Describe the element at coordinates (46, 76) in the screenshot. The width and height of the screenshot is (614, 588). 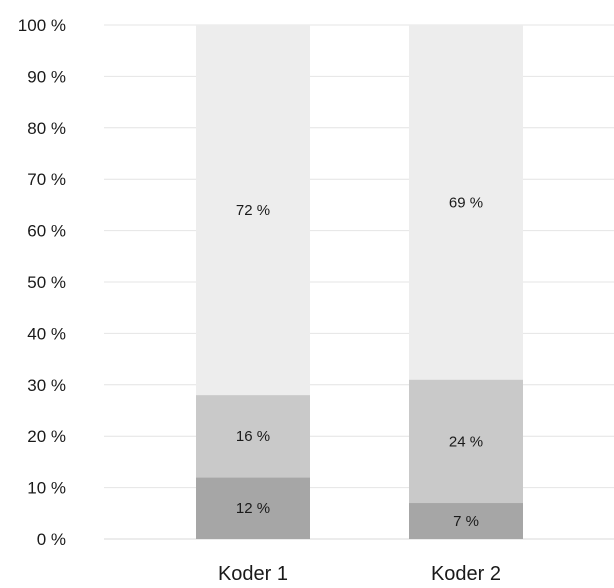
I see `y-tick-label: 90 %` at that location.